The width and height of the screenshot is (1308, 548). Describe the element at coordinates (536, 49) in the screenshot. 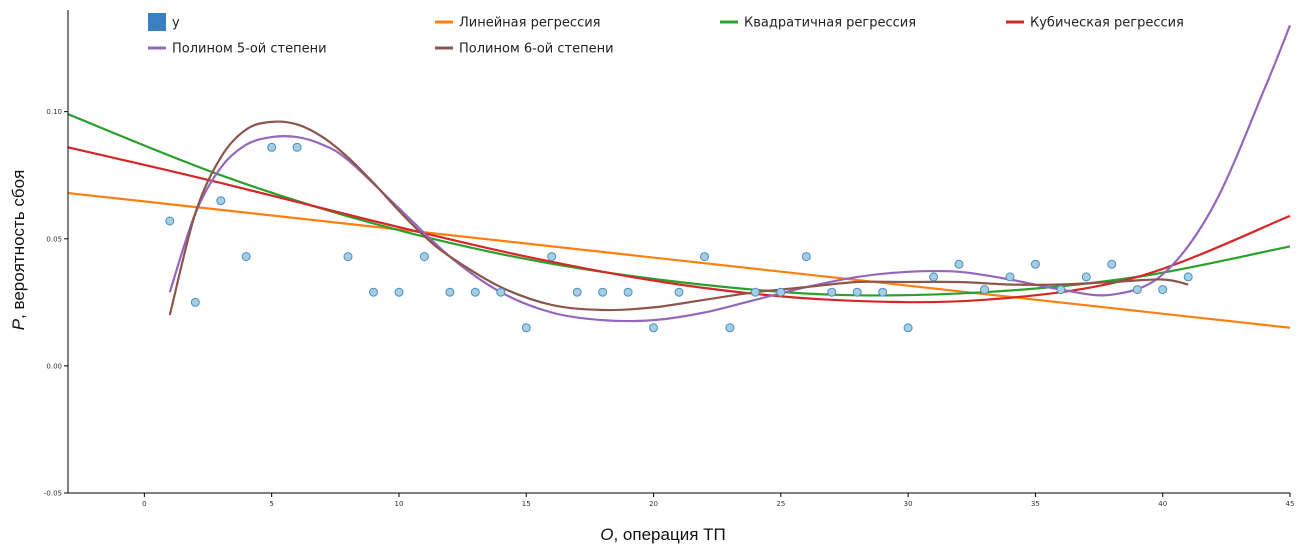

I see `legend-label: Полином 6-ой степени` at that location.